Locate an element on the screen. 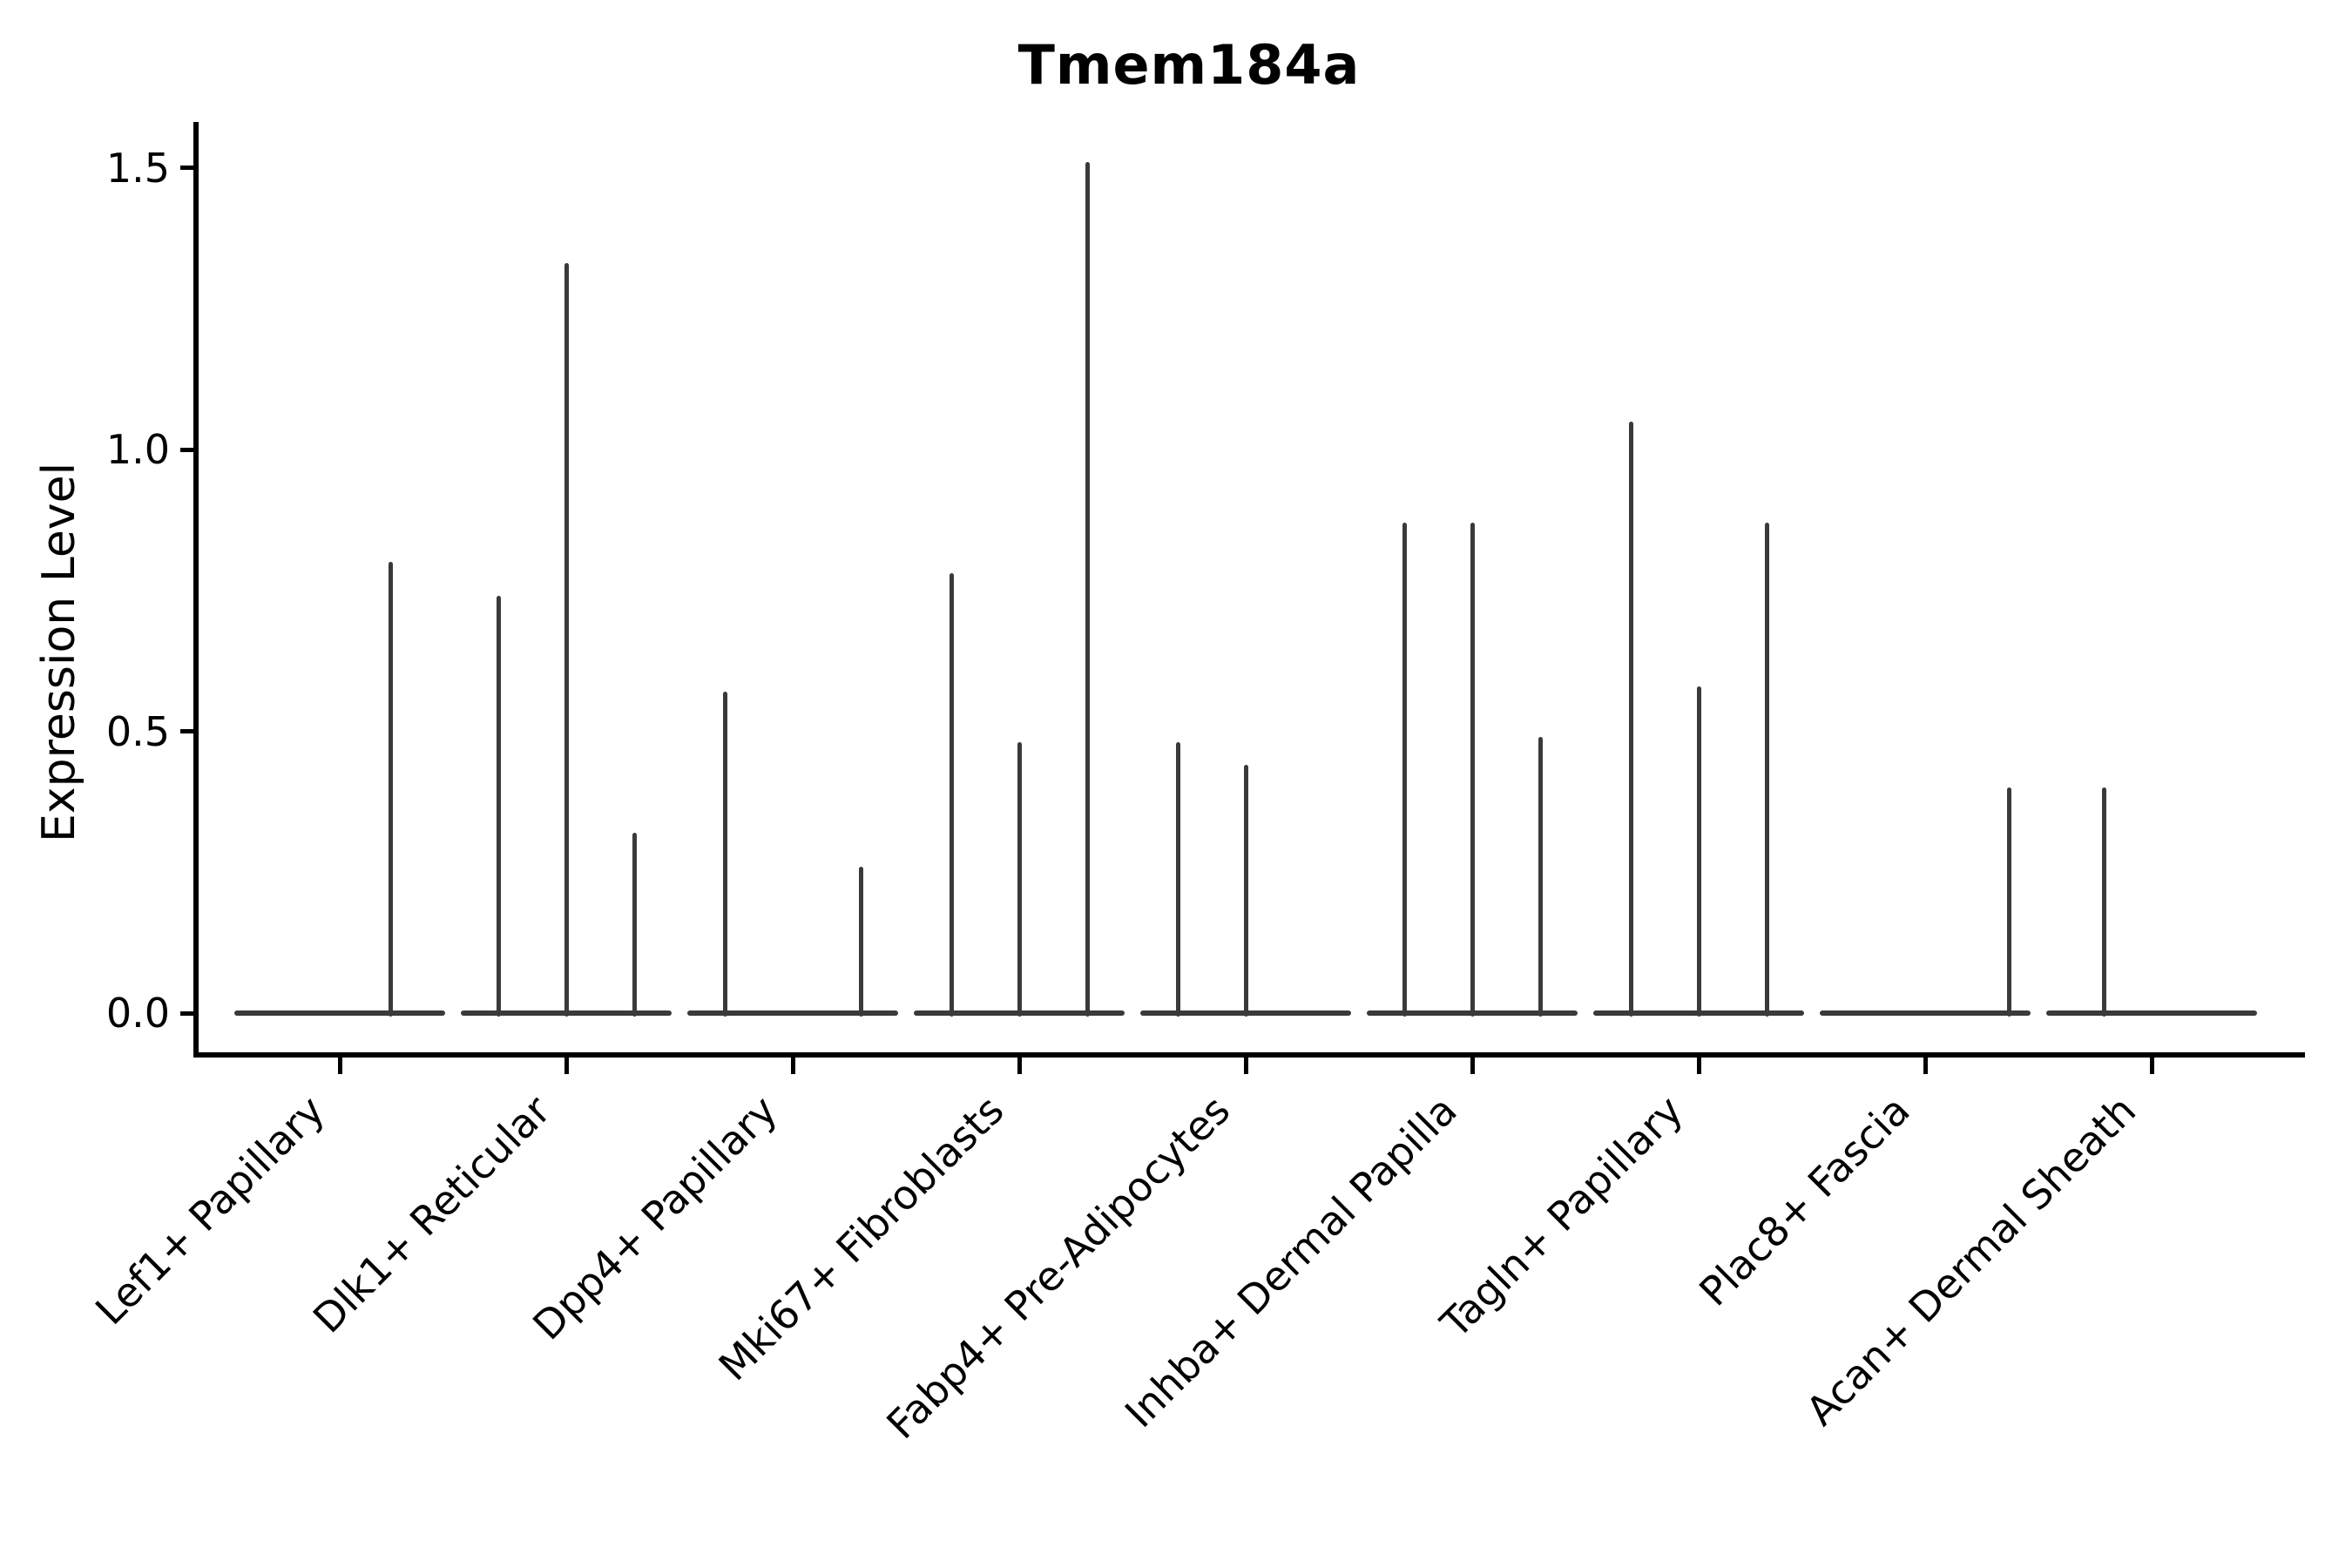 The width and height of the screenshot is (2352, 1568). y-tick-label: 1.5 is located at coordinates (137, 168).